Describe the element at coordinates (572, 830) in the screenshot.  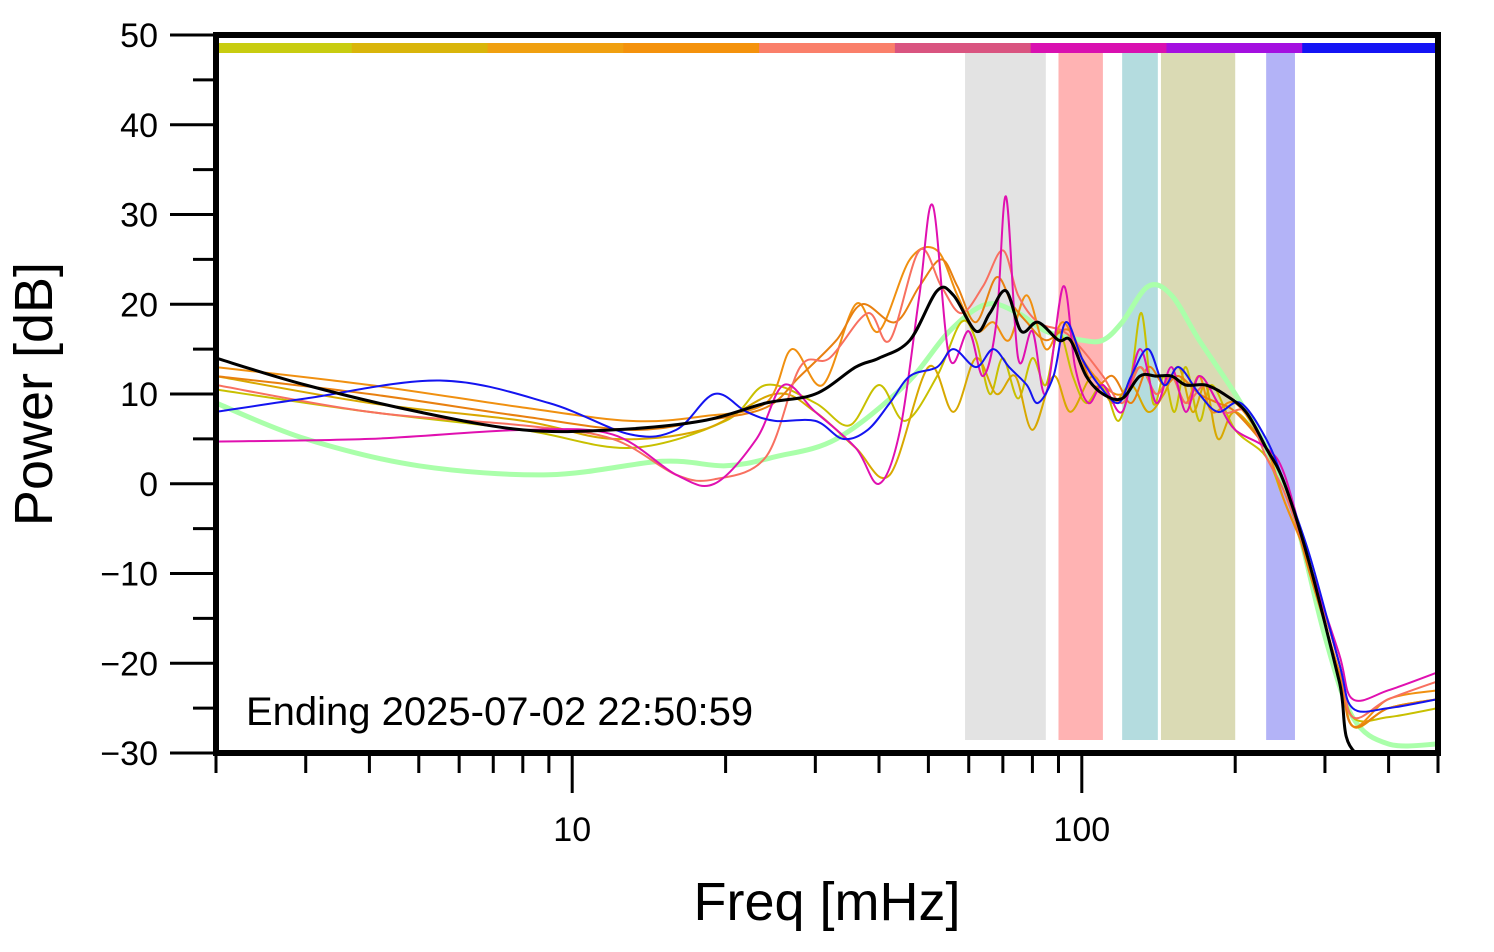
I see `x-tick-label: 10` at that location.